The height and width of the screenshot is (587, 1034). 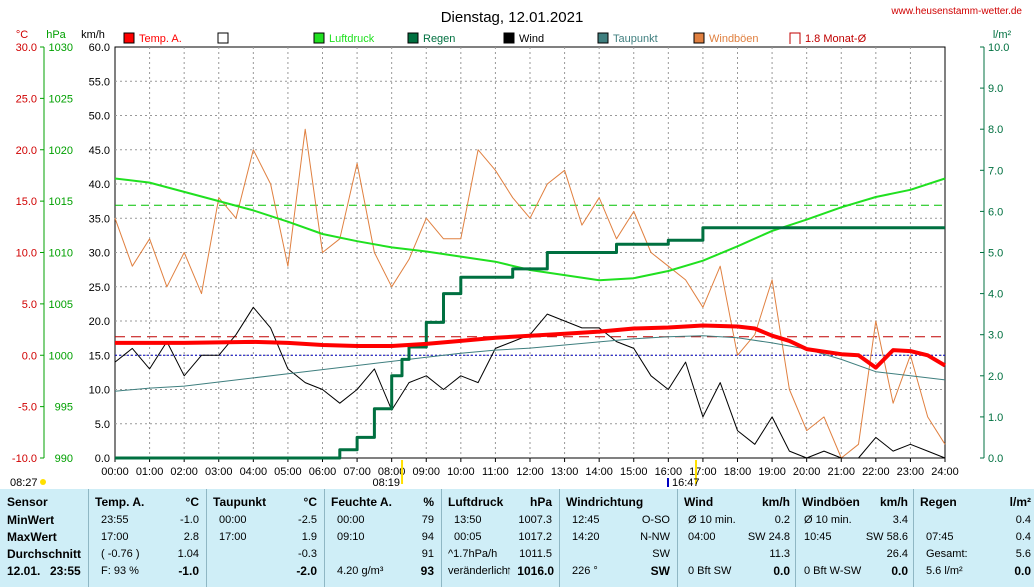 I want to click on wind-tick-label: 35.0, so click(x=99, y=219).